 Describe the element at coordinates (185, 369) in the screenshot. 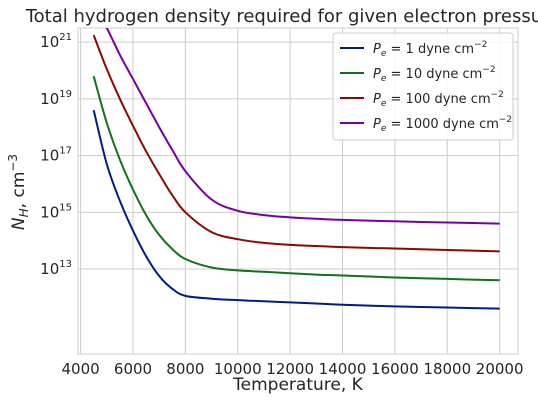

I see `x-tick-label: 8000` at that location.